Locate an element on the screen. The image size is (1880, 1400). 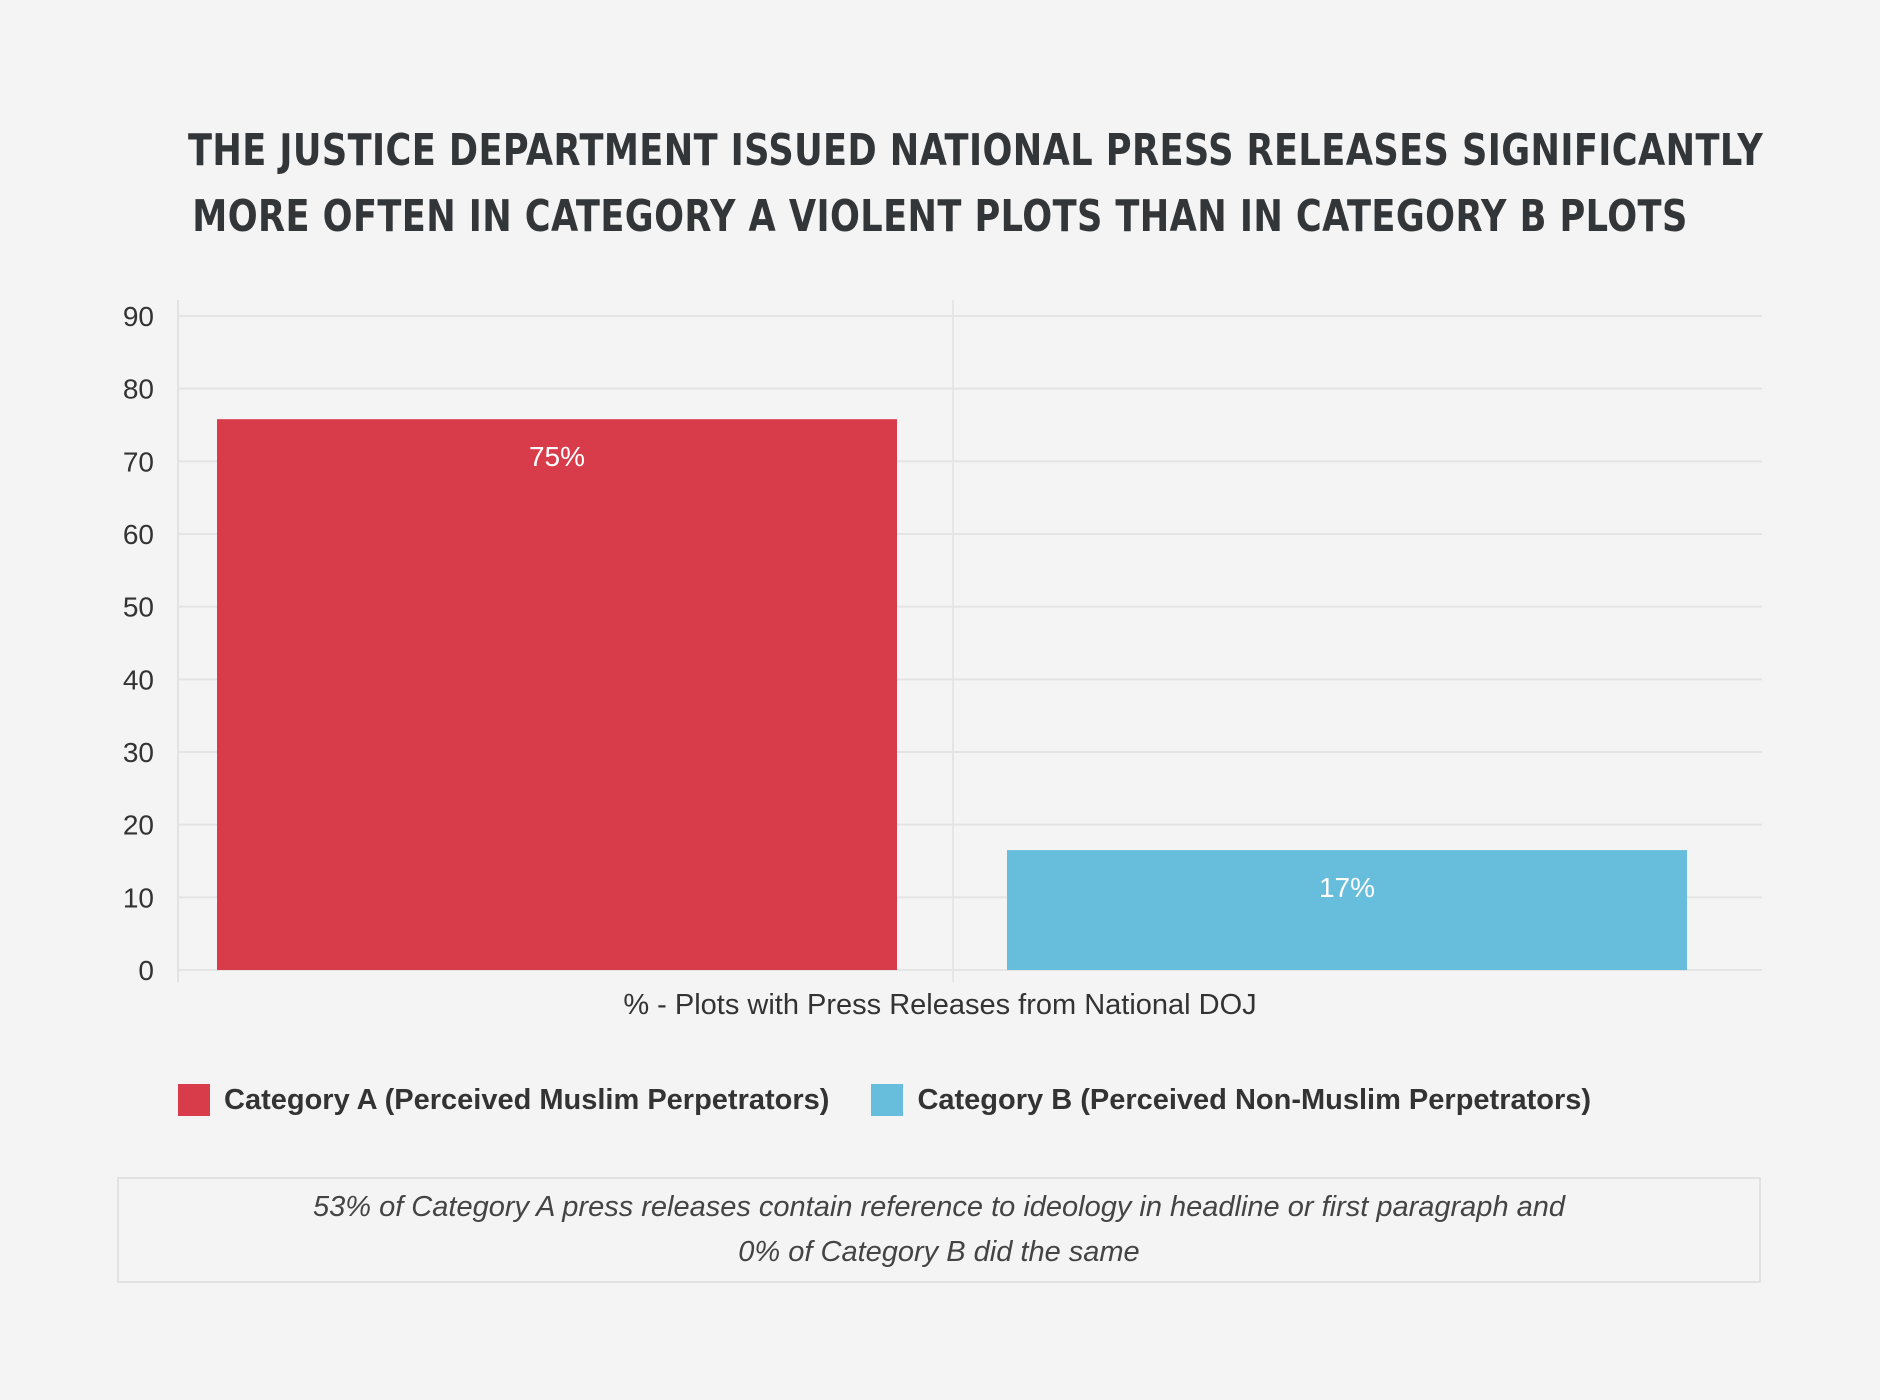
y-tick-label-50: 50 is located at coordinates (138, 607).